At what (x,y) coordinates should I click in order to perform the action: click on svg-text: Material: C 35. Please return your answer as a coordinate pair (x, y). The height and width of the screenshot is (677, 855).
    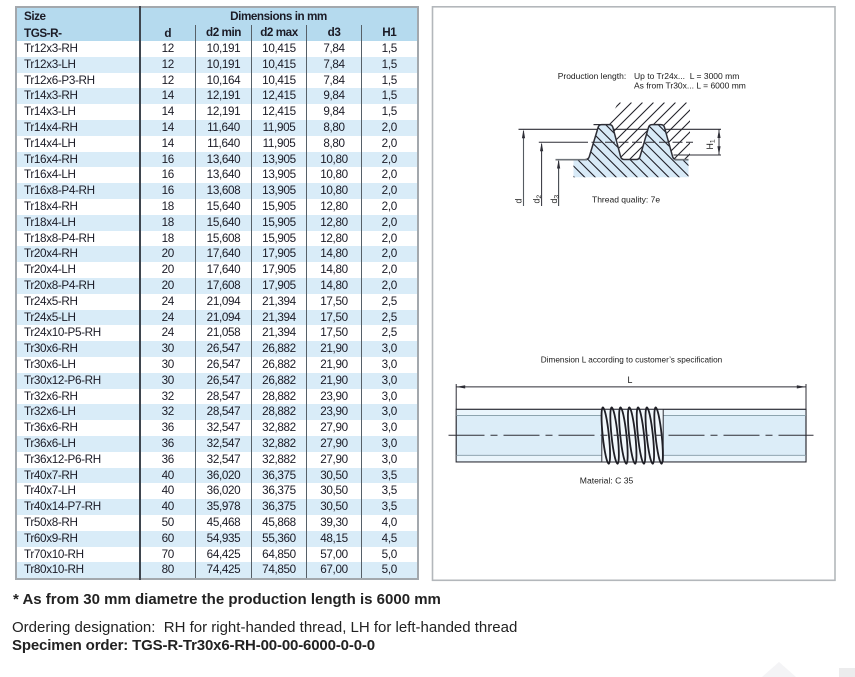
    Looking at the image, I should click on (607, 480).